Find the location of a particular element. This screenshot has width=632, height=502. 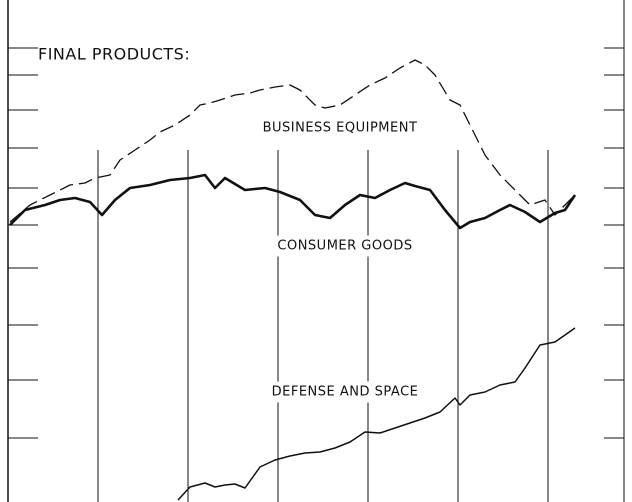

series-label: DEFENSE AND SPACE is located at coordinates (345, 392).